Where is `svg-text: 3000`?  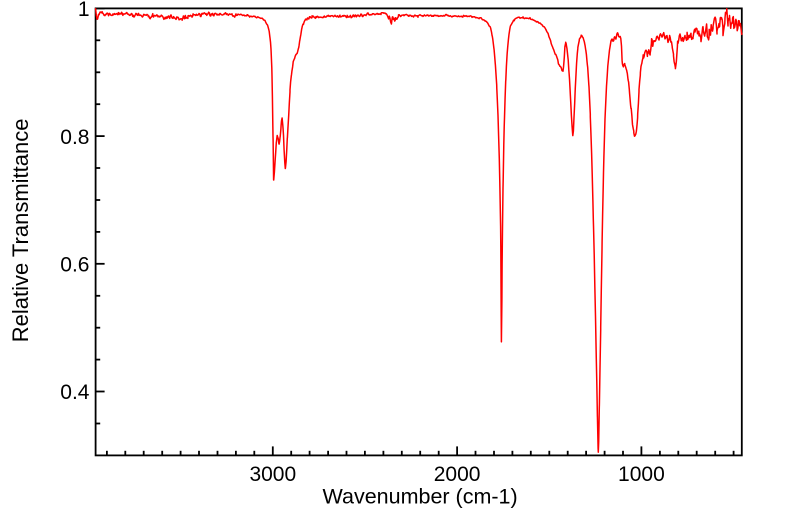 svg-text: 3000 is located at coordinates (272, 474).